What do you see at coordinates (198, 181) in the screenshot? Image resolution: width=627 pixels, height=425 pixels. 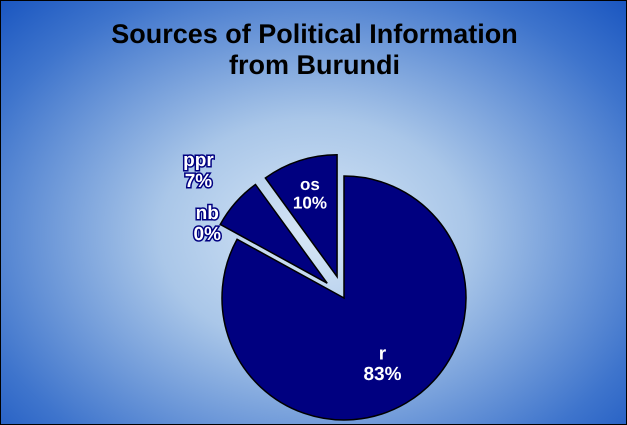 I see `data-label: 7%` at bounding box center [198, 181].